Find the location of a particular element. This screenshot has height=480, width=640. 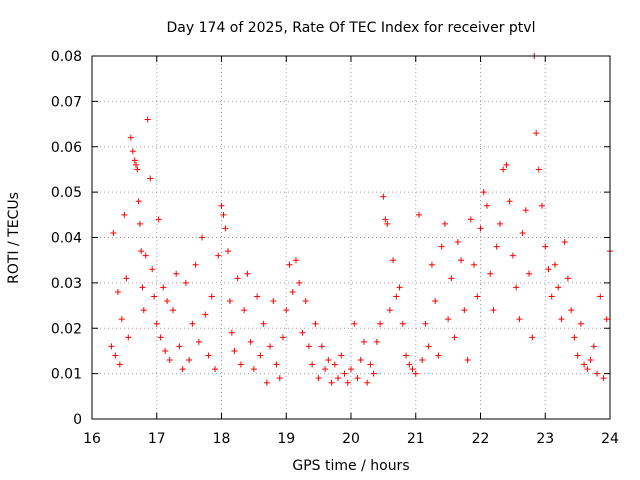

x-tick-label: 21 is located at coordinates (416, 439).